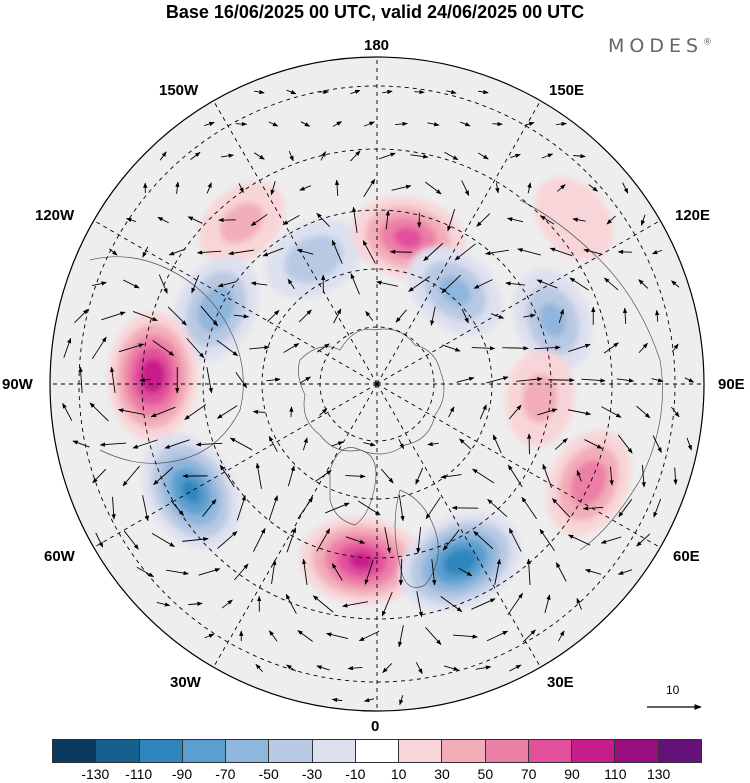 This screenshot has width=750, height=783. I want to click on colorbar-tick-label: 110, so click(615, 774).